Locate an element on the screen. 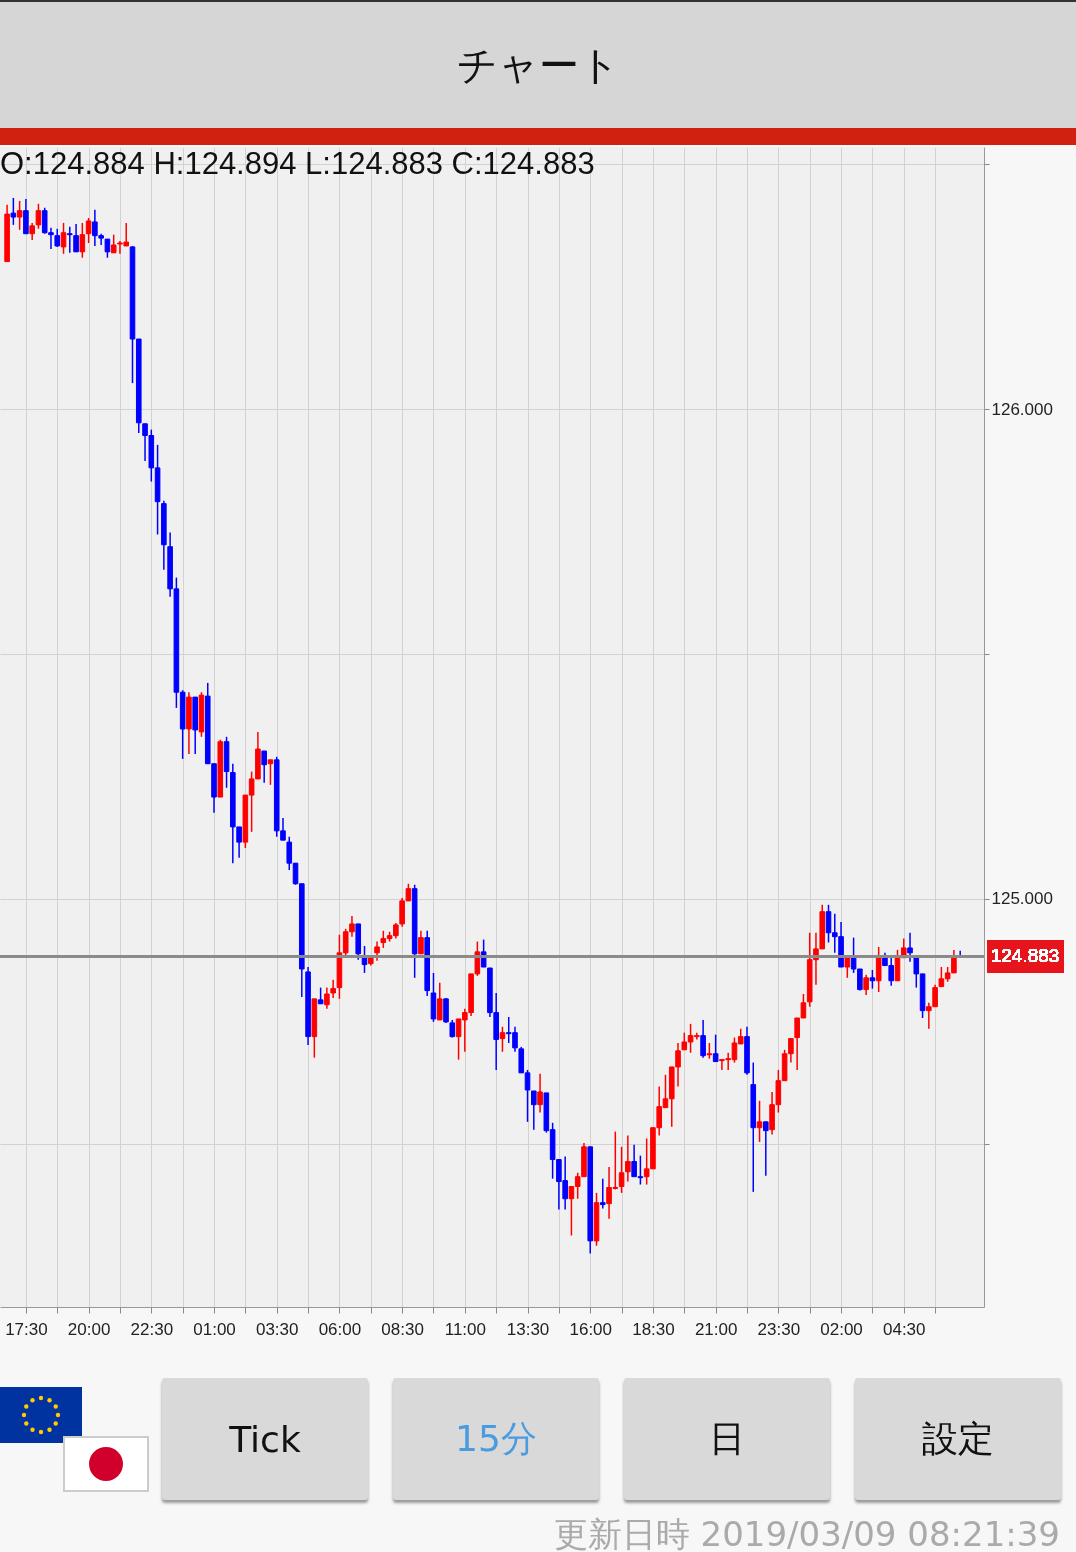 This screenshot has width=1076, height=1552. x-tick-label: 08:30 is located at coordinates (402, 1329).